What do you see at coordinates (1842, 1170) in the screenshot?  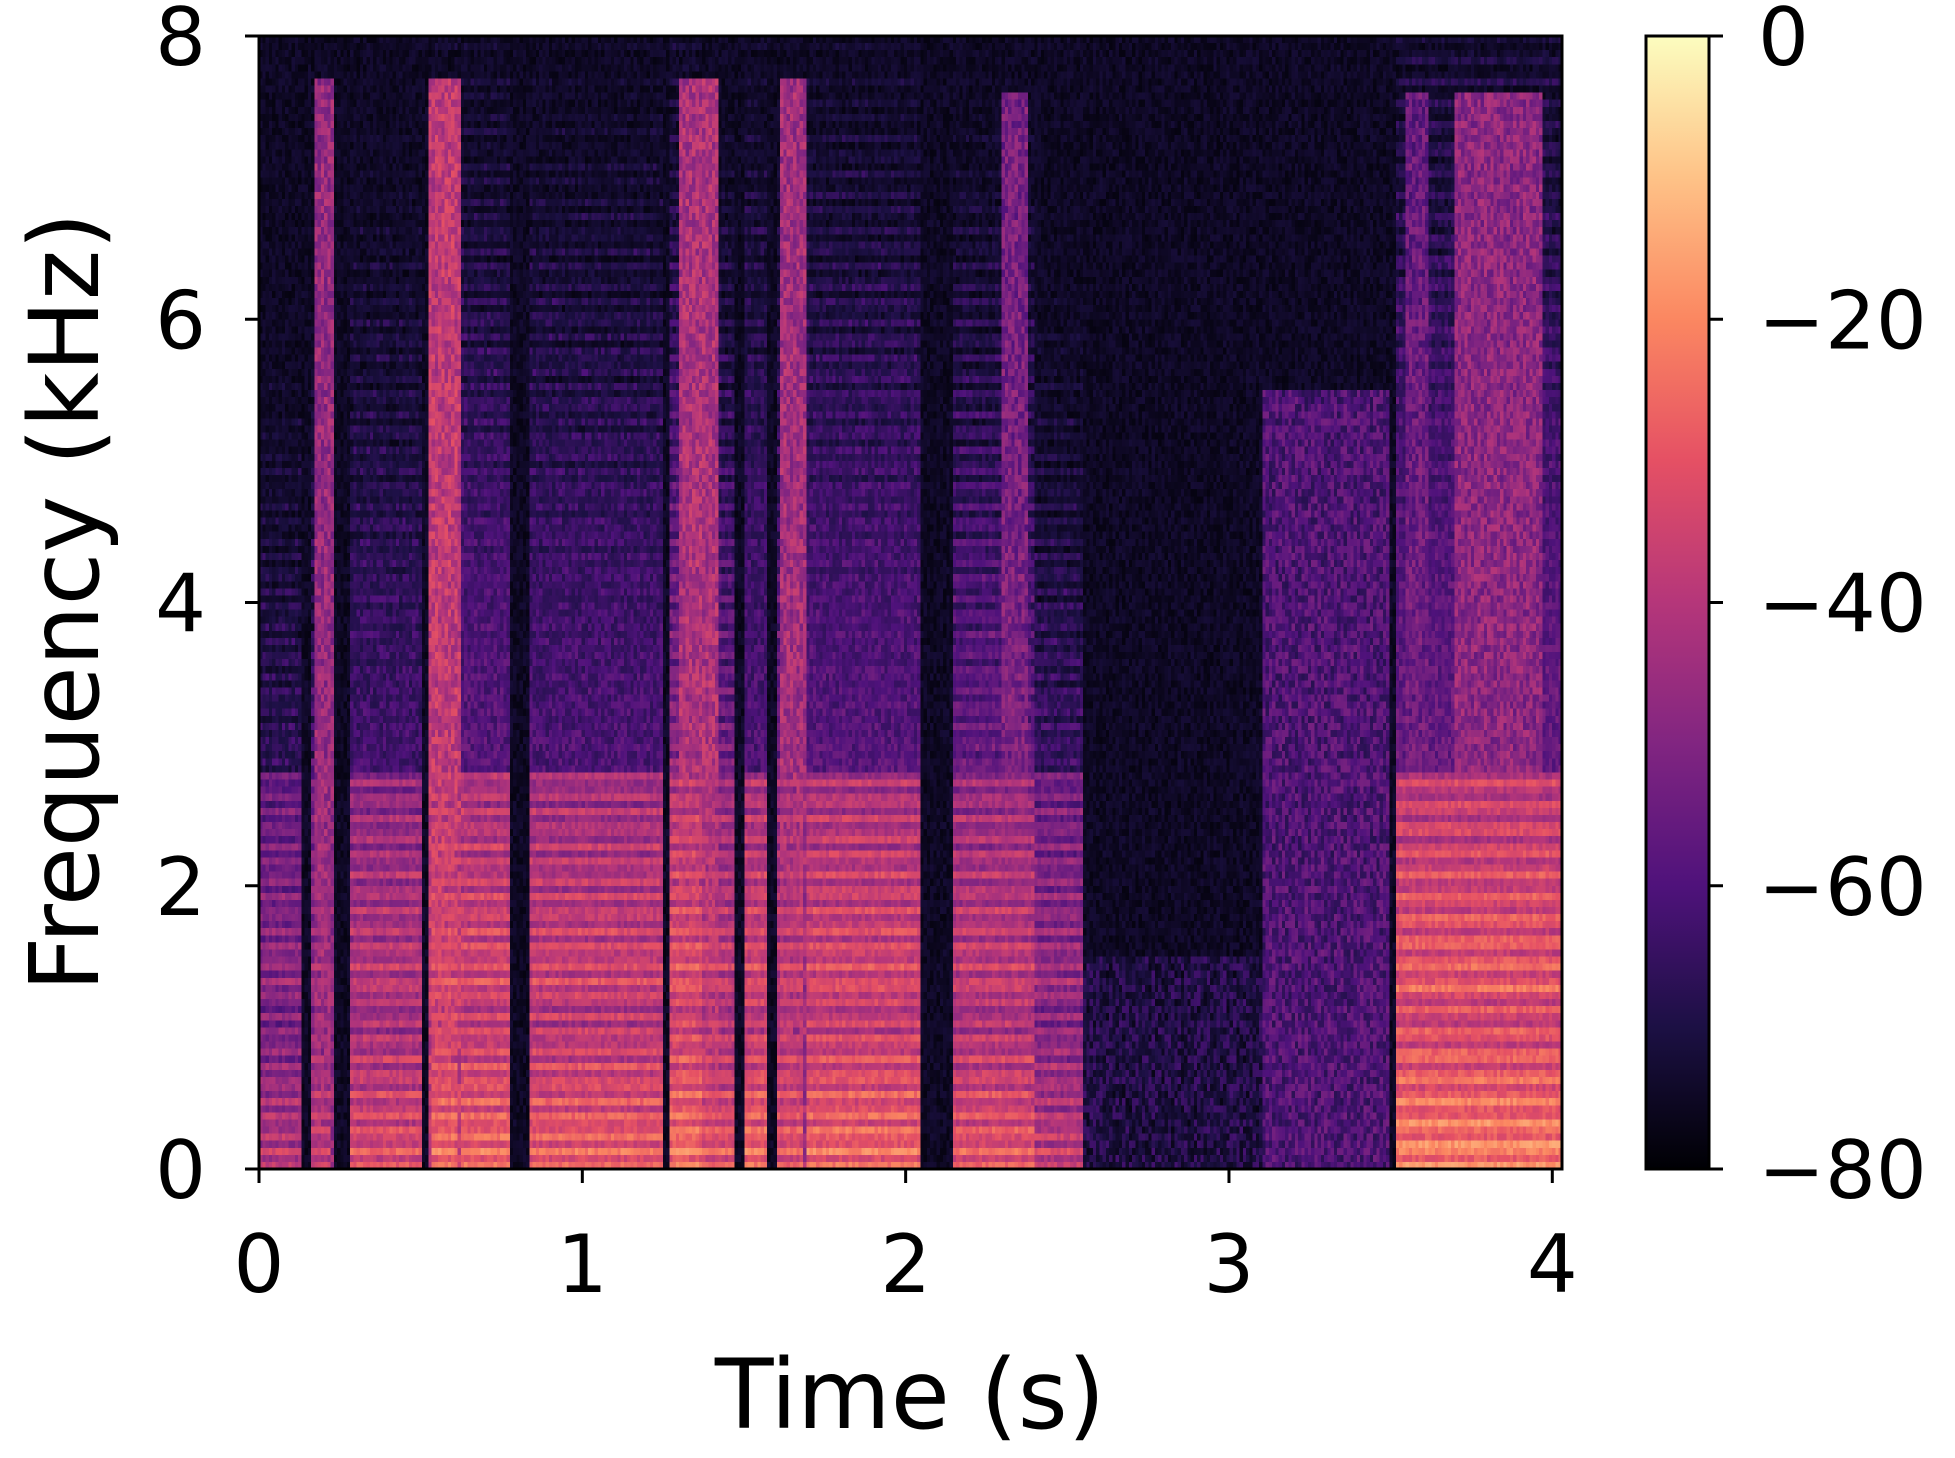 I see `colorbar-tick-label: −80` at bounding box center [1842, 1170].